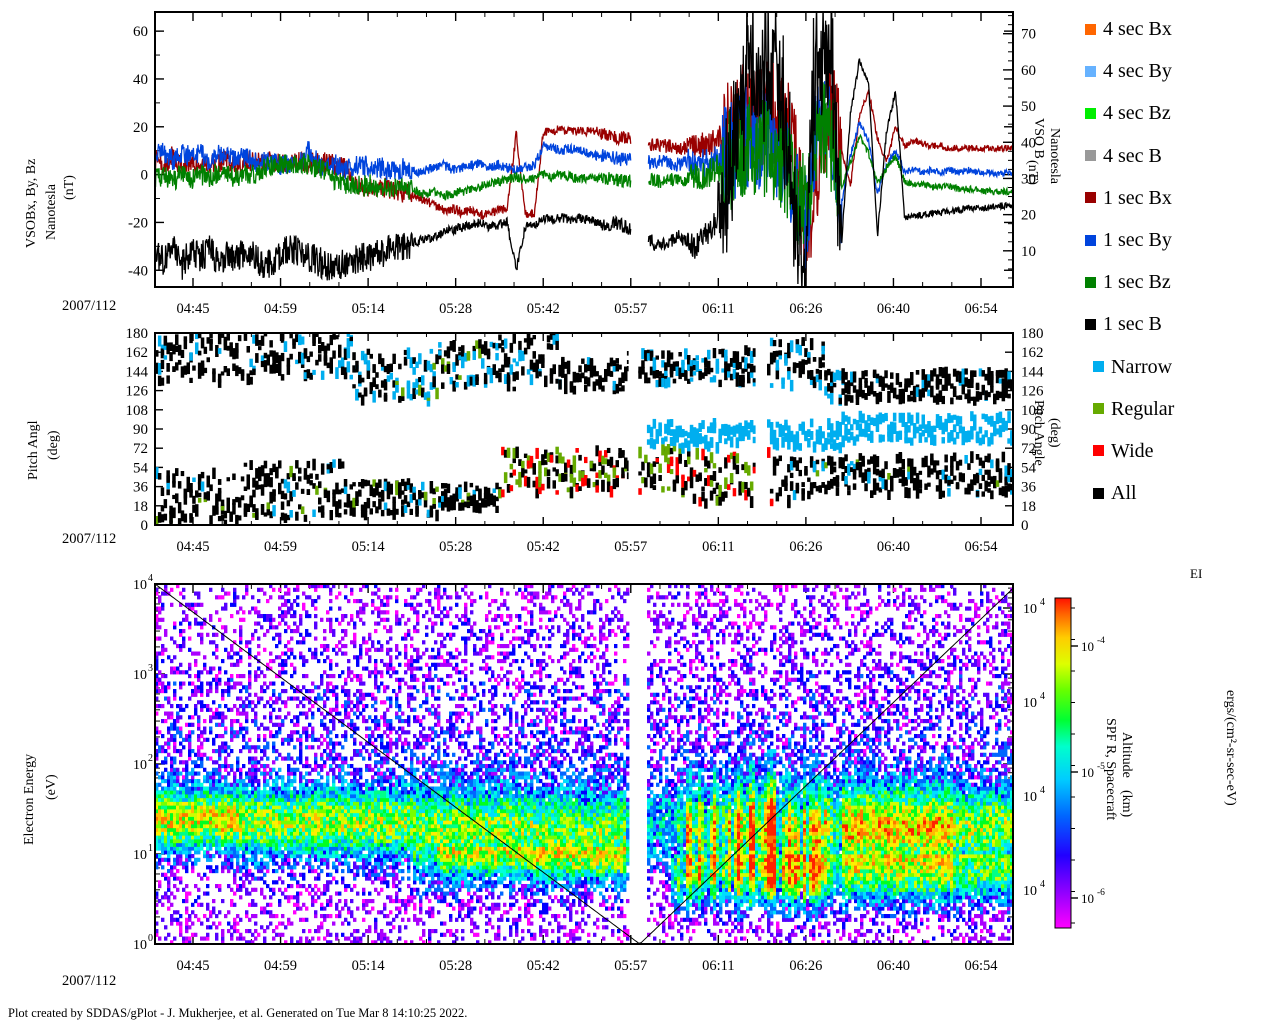 Image resolution: width=1280 pixels, height=1024 pixels. What do you see at coordinates (140, 430) in the screenshot?
I see `svg-text: 90` at bounding box center [140, 430].